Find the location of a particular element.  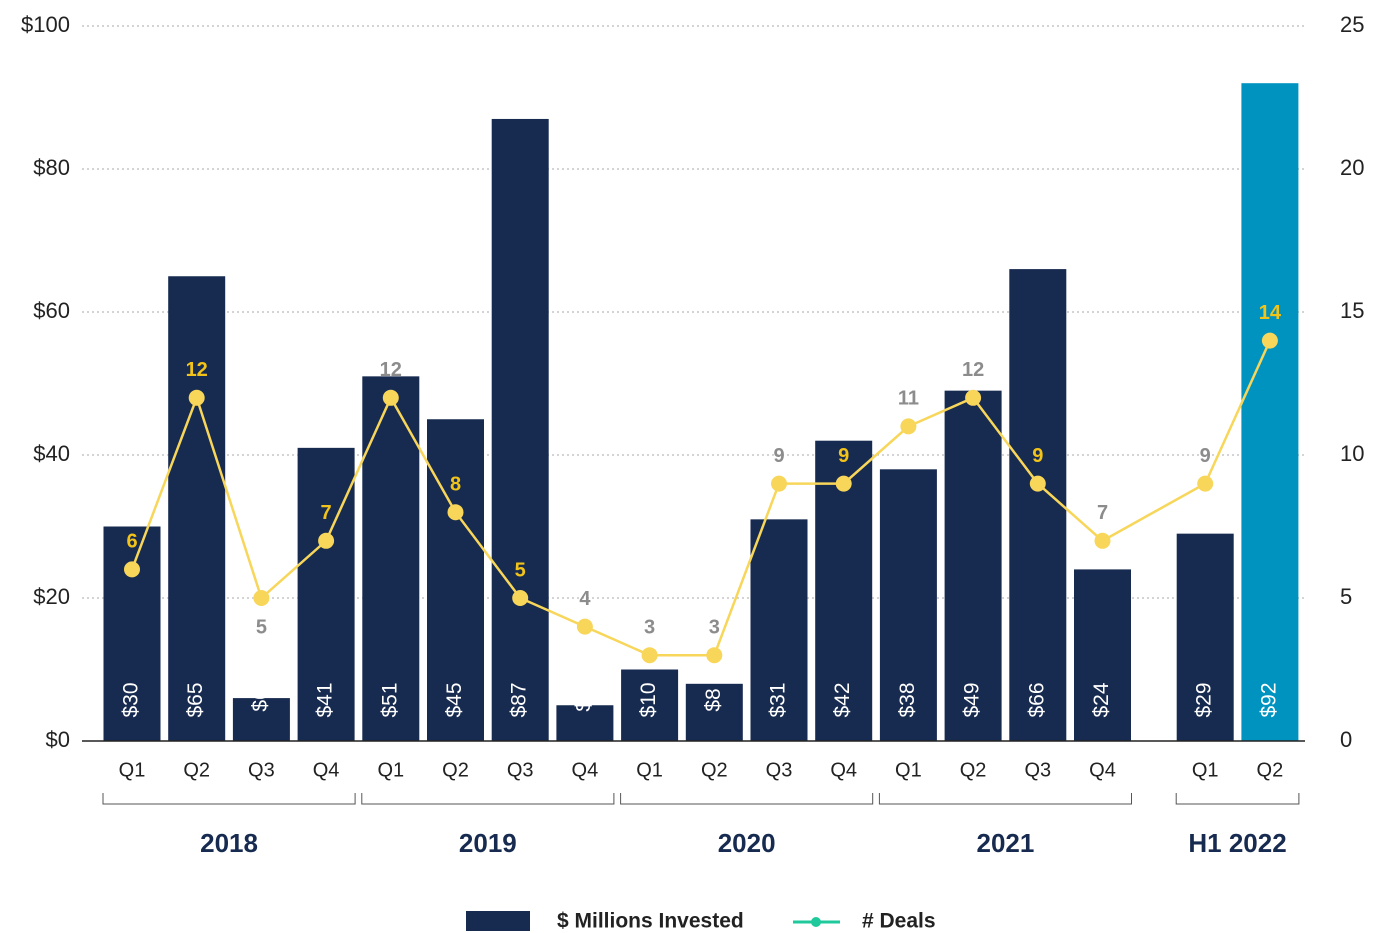

y2-tick-label: 5 is located at coordinates (1346, 596).